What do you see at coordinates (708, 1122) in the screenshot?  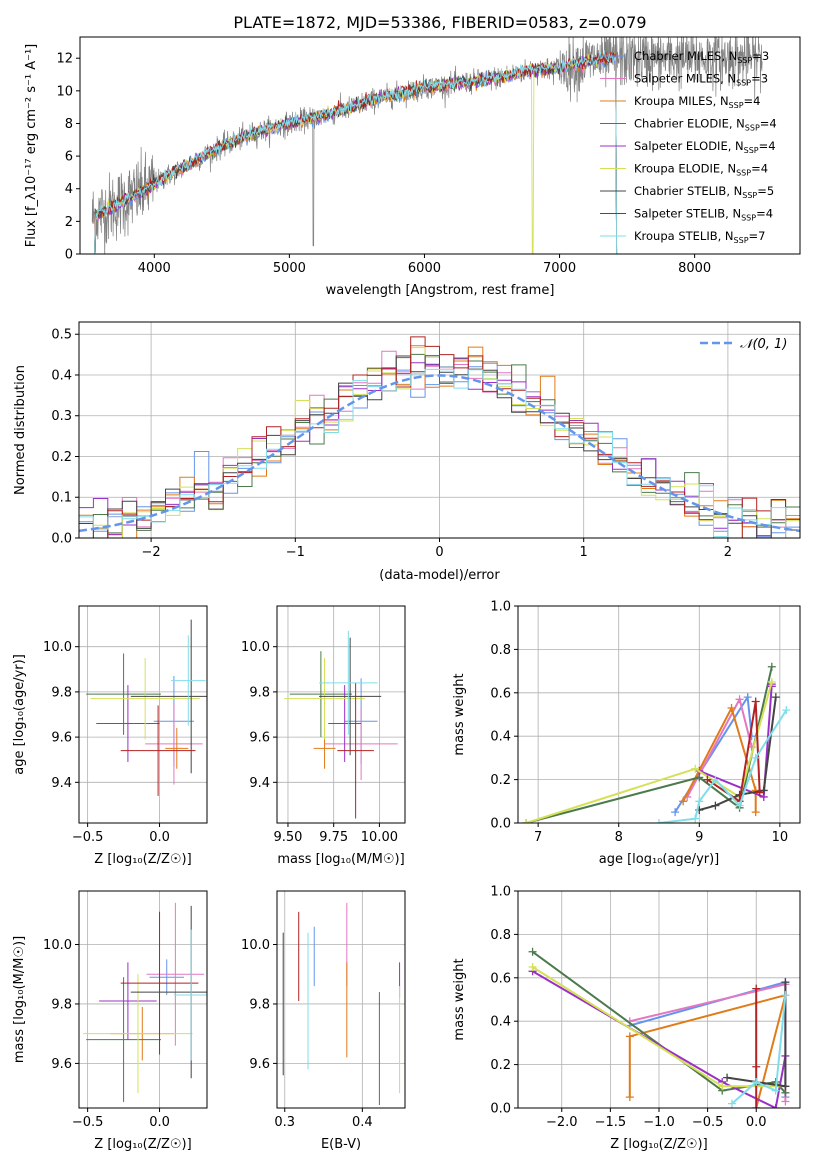 I see `massweight-vs-Z-xtick-label: −0.5` at bounding box center [708, 1122].